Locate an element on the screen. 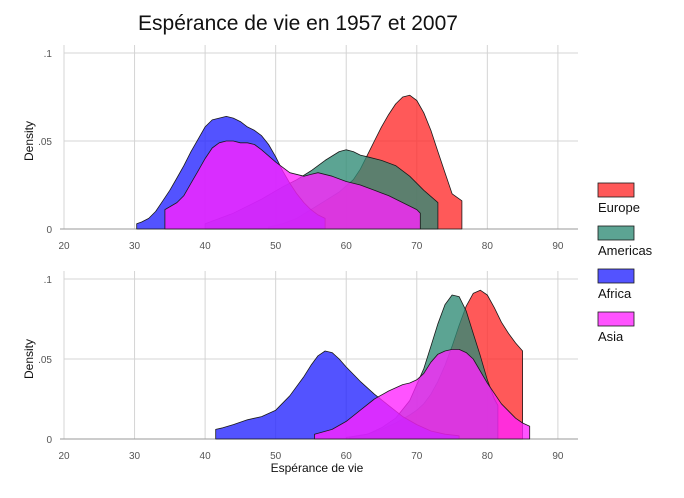  legend: Europe Americas Africa Asia is located at coordinates (625, 263).